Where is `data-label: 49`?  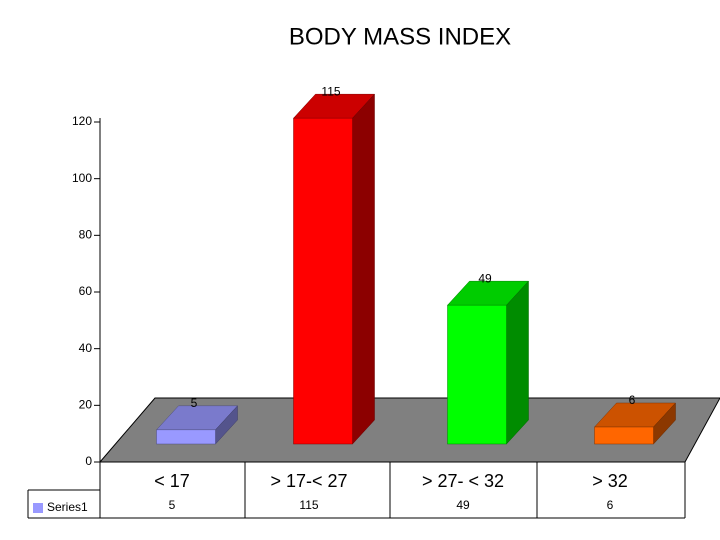
data-label: 49 is located at coordinates (485, 278).